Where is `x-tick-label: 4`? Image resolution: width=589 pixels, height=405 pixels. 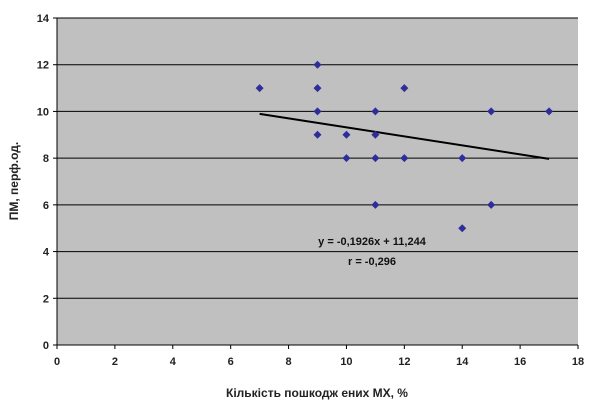 x-tick-label: 4 is located at coordinates (173, 362).